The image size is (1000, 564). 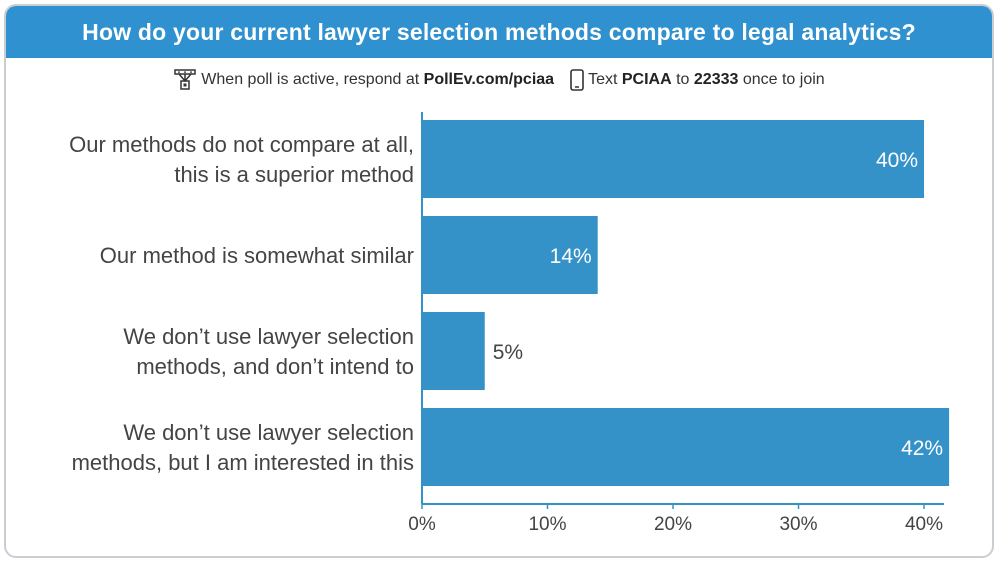 I want to click on web-instruction-text: When poll is active, respond at, so click(x=310, y=79).